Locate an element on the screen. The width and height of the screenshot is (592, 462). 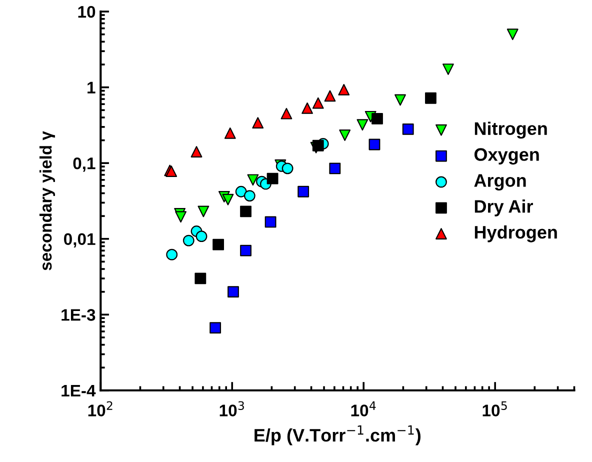
y-tick-label: 1E-3 is located at coordinates (79, 315).